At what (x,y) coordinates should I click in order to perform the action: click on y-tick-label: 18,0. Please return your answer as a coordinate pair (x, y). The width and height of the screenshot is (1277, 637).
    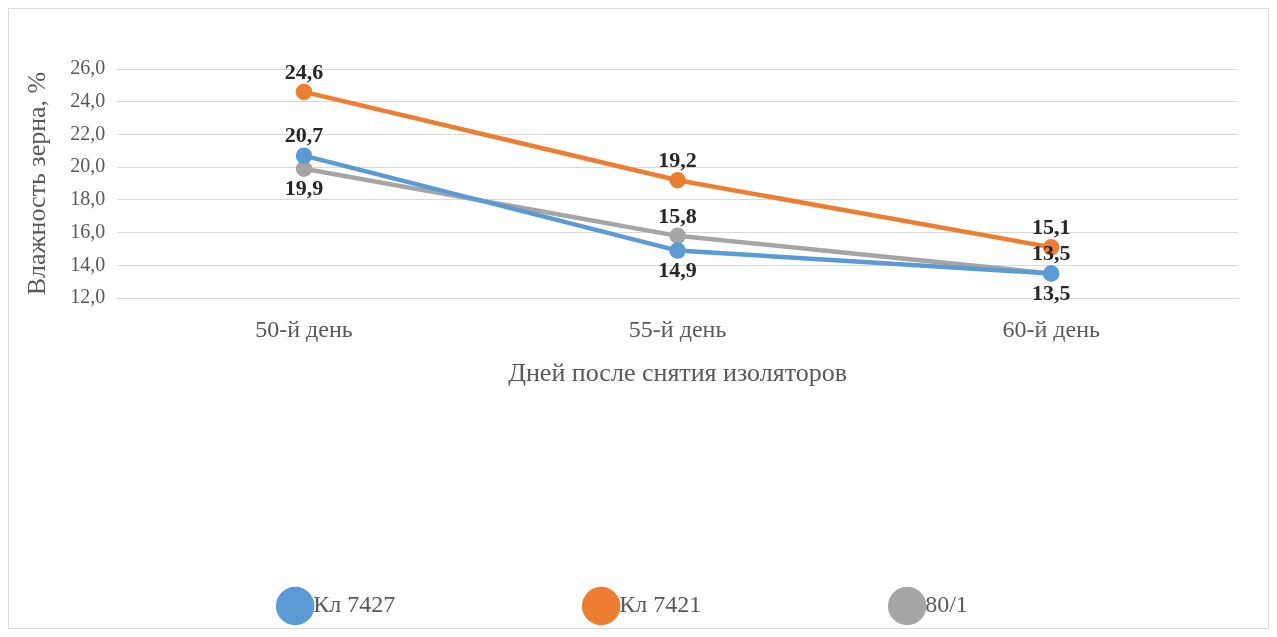
    Looking at the image, I should click on (88, 198).